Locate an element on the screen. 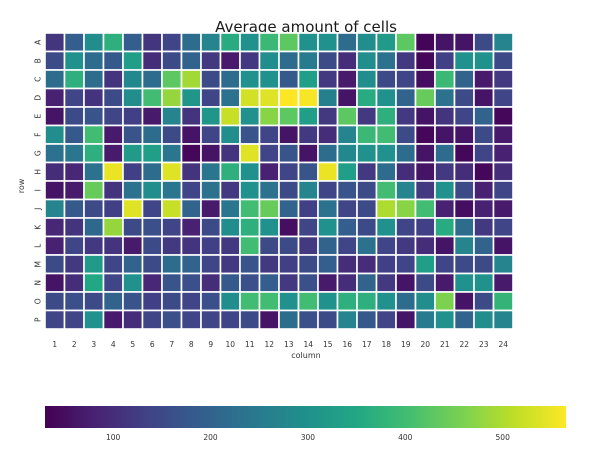  column-tick-label: 22 is located at coordinates (464, 344).